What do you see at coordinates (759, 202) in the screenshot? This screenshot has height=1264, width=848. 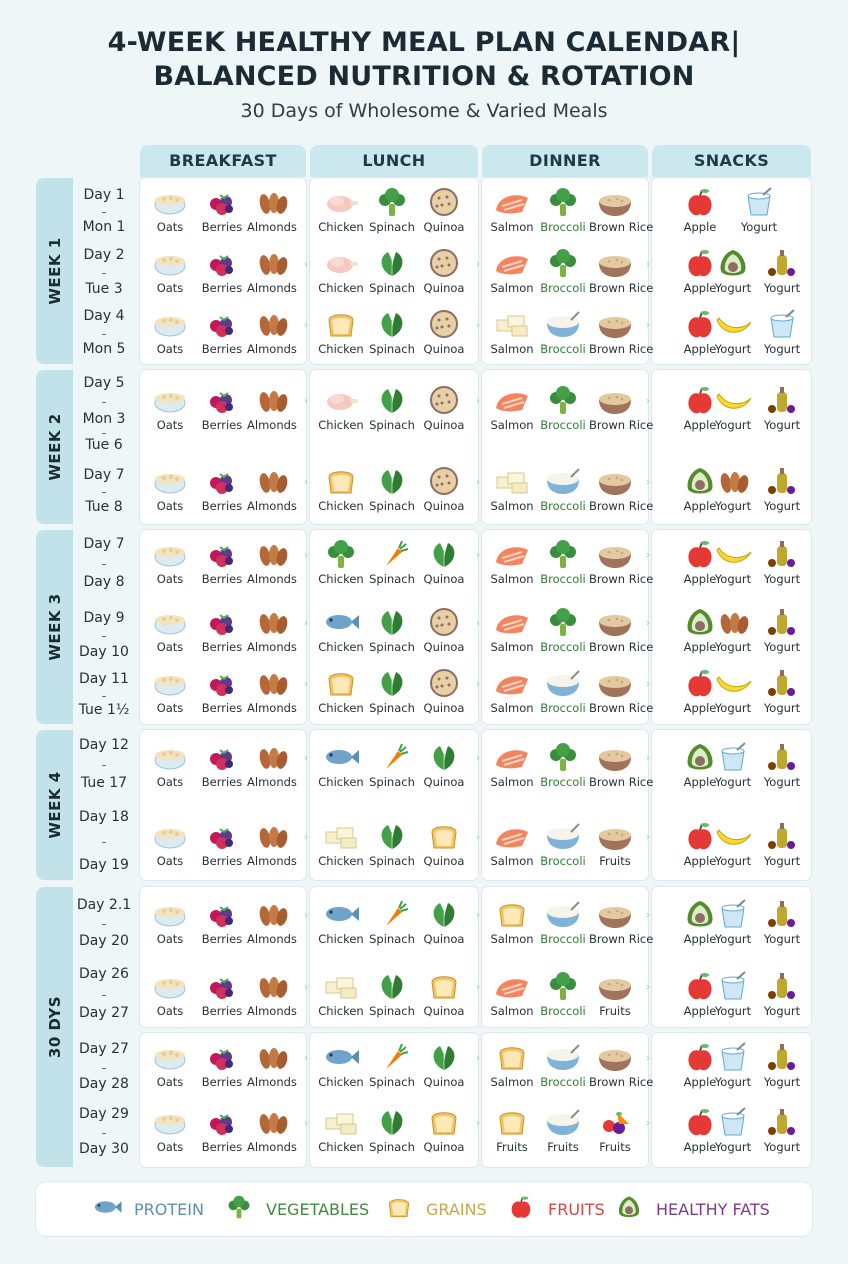 I see `yogurt-icon` at bounding box center [759, 202].